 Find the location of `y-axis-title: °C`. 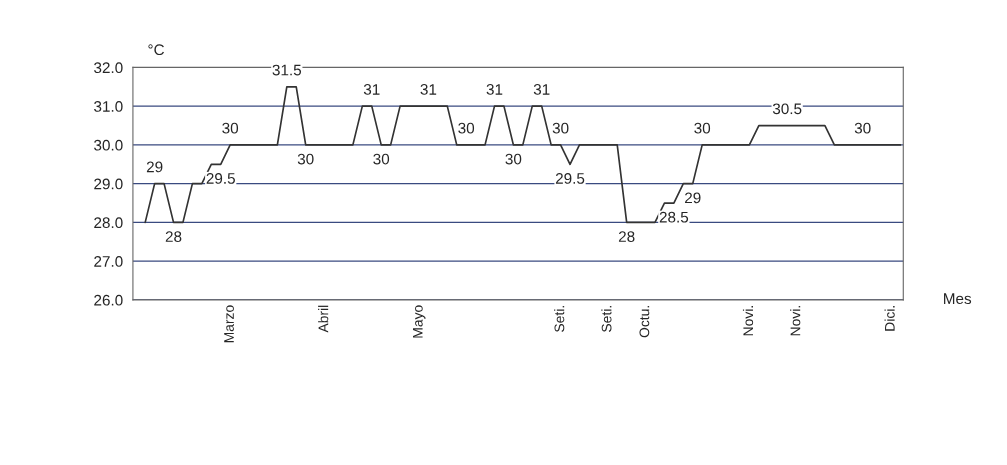

y-axis-title: °C is located at coordinates (156, 50).